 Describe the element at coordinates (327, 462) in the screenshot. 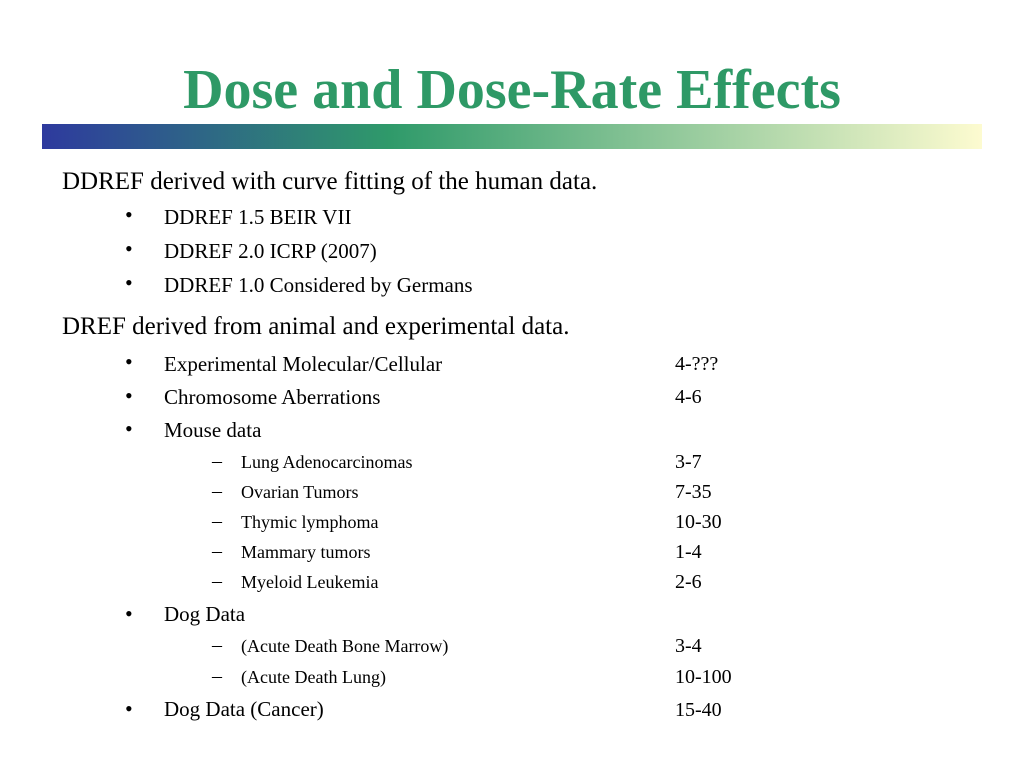

I see `subitem-lung-adenocarcinomas: Lung Adenocarcinomas` at that location.